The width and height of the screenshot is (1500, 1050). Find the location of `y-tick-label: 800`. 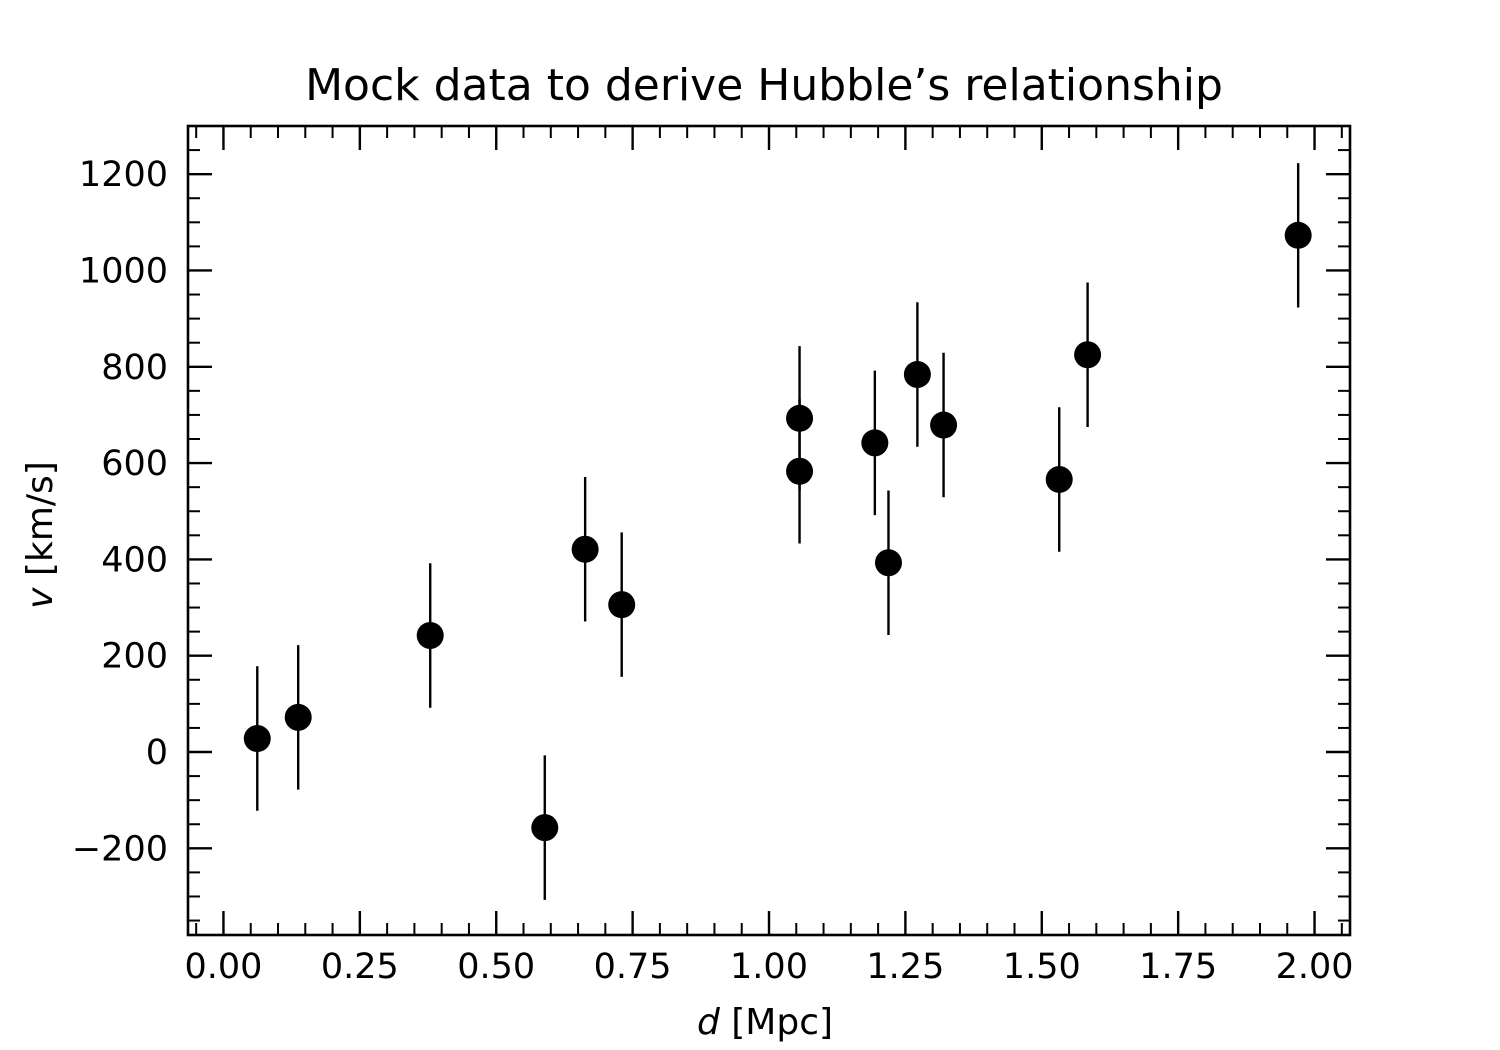

y-tick-label: 800 is located at coordinates (134, 368).